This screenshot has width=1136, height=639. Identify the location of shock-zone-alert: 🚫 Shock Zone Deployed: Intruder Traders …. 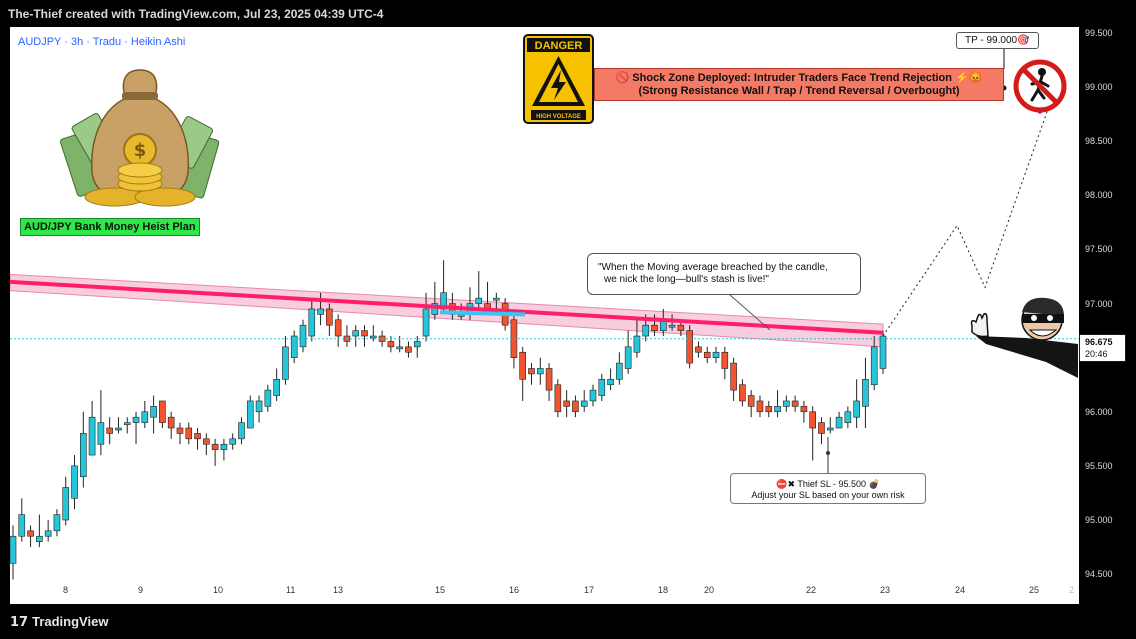
(799, 84).